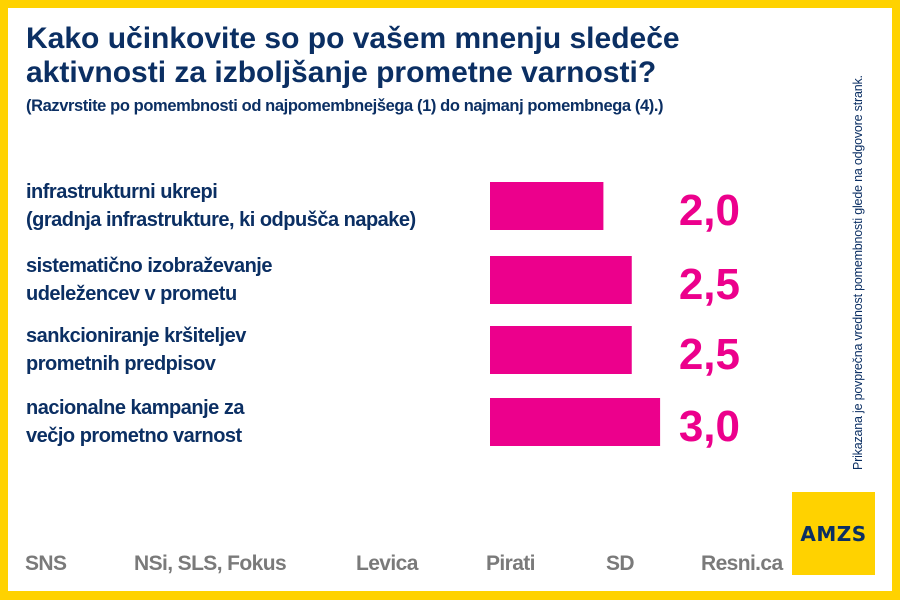 Image resolution: width=900 pixels, height=600 pixels. What do you see at coordinates (46, 563) in the screenshot?
I see `party-label: SNS` at bounding box center [46, 563].